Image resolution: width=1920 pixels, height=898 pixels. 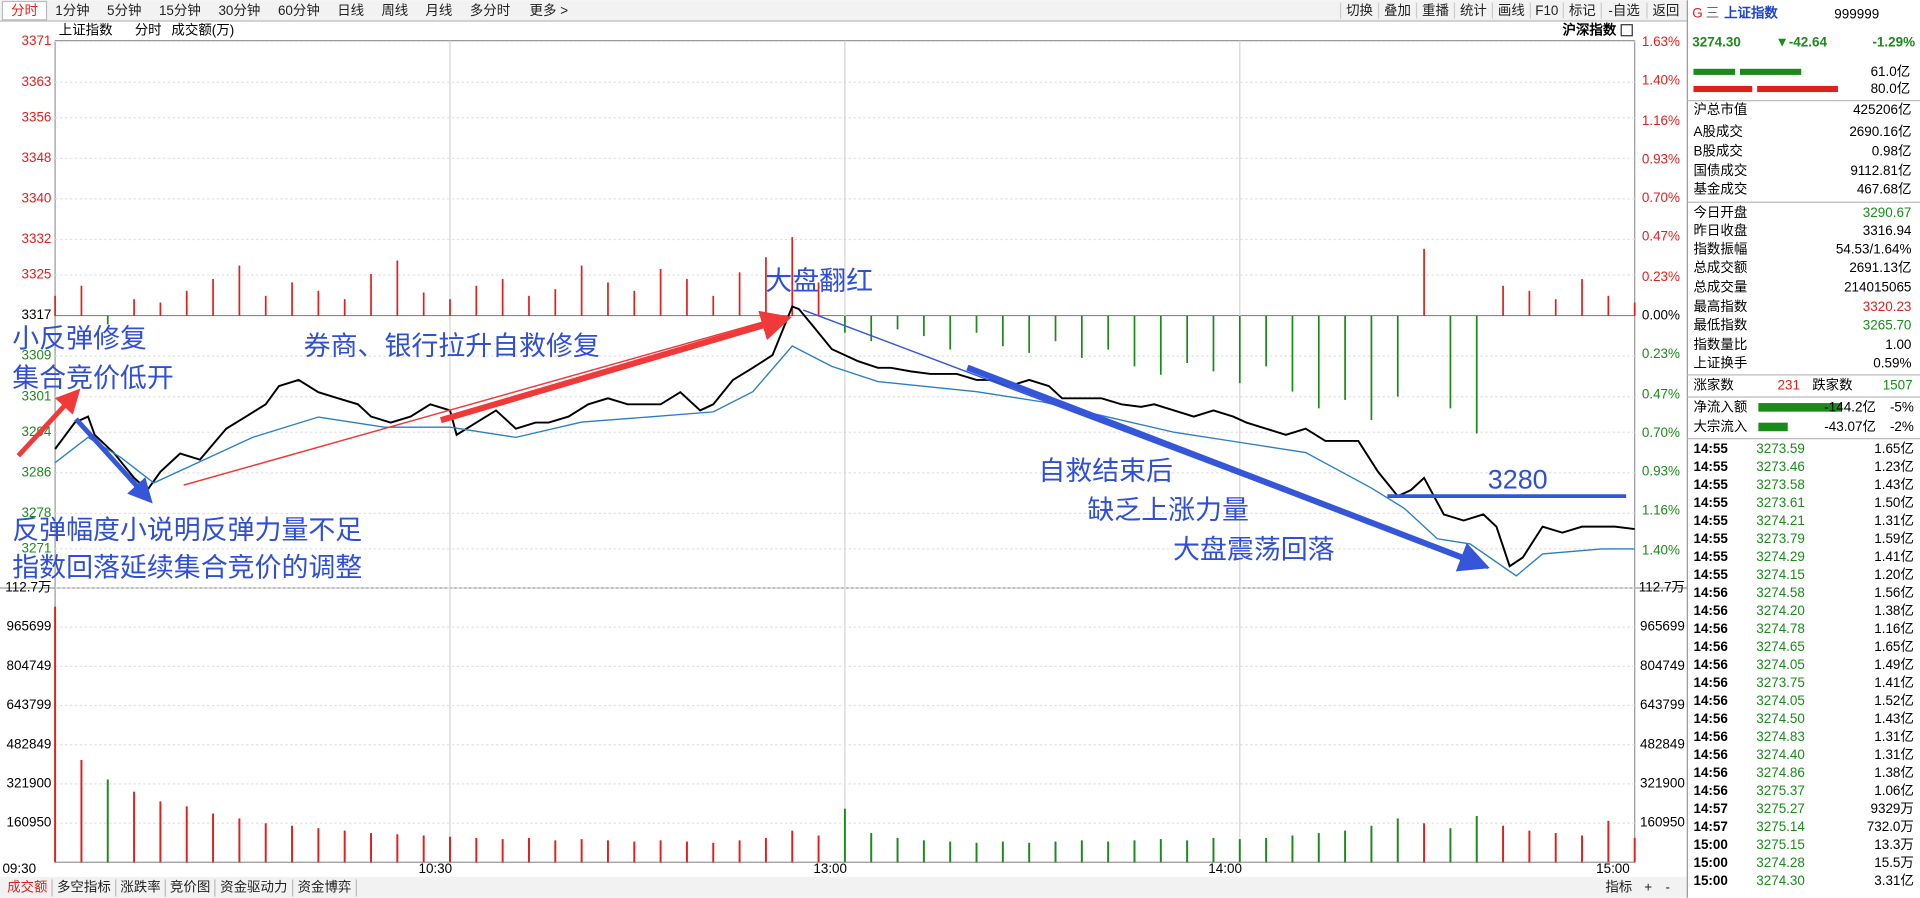 I want to click on indicator-tab: 竞价图, so click(x=190, y=887).